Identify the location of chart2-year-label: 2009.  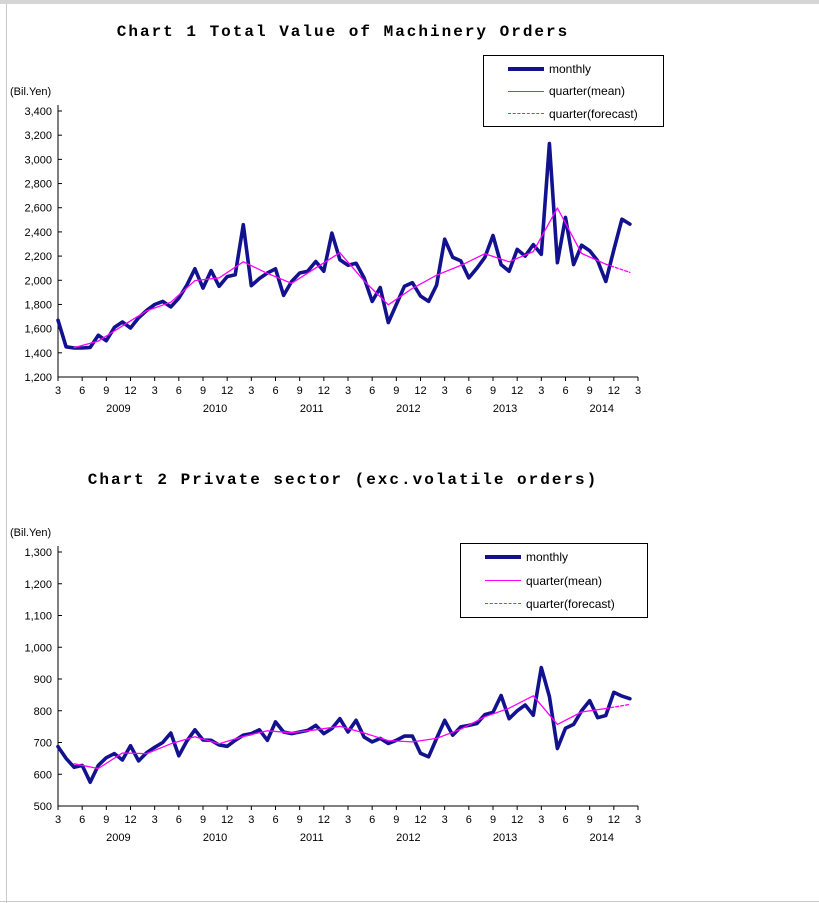
(118, 838).